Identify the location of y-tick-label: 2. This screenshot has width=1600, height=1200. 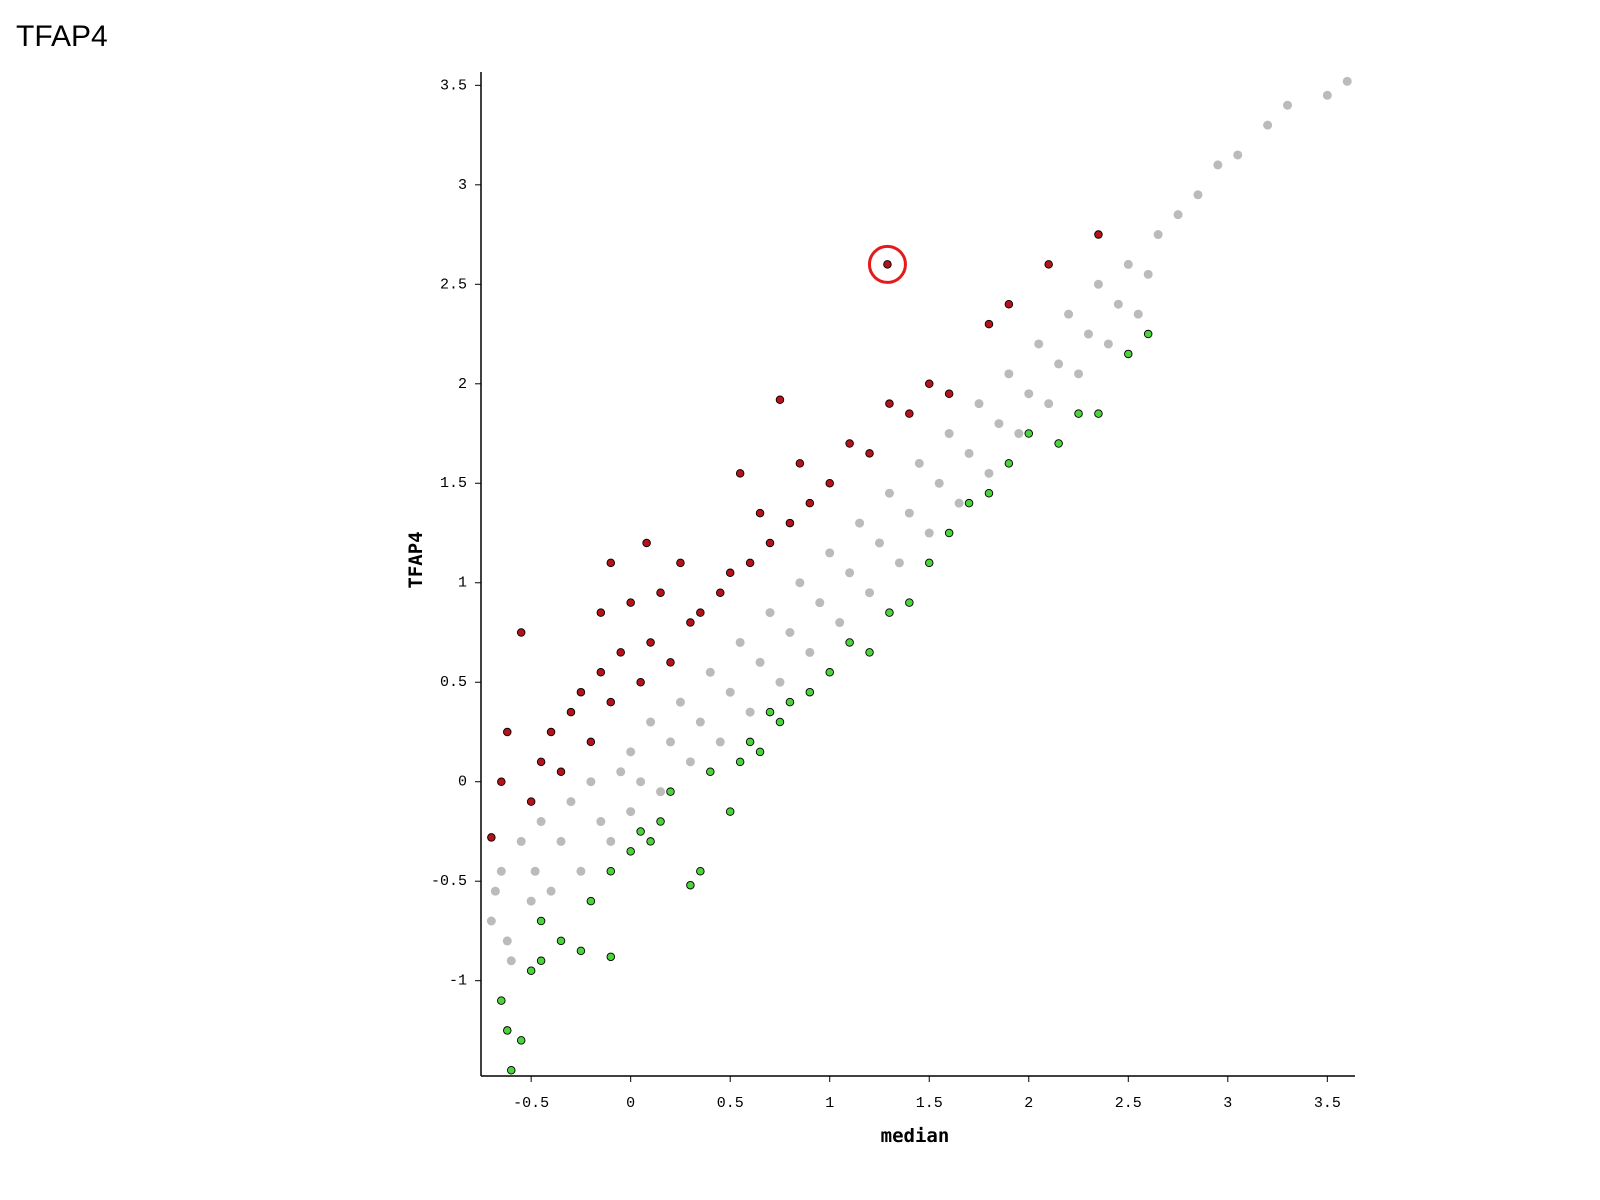
(462, 384).